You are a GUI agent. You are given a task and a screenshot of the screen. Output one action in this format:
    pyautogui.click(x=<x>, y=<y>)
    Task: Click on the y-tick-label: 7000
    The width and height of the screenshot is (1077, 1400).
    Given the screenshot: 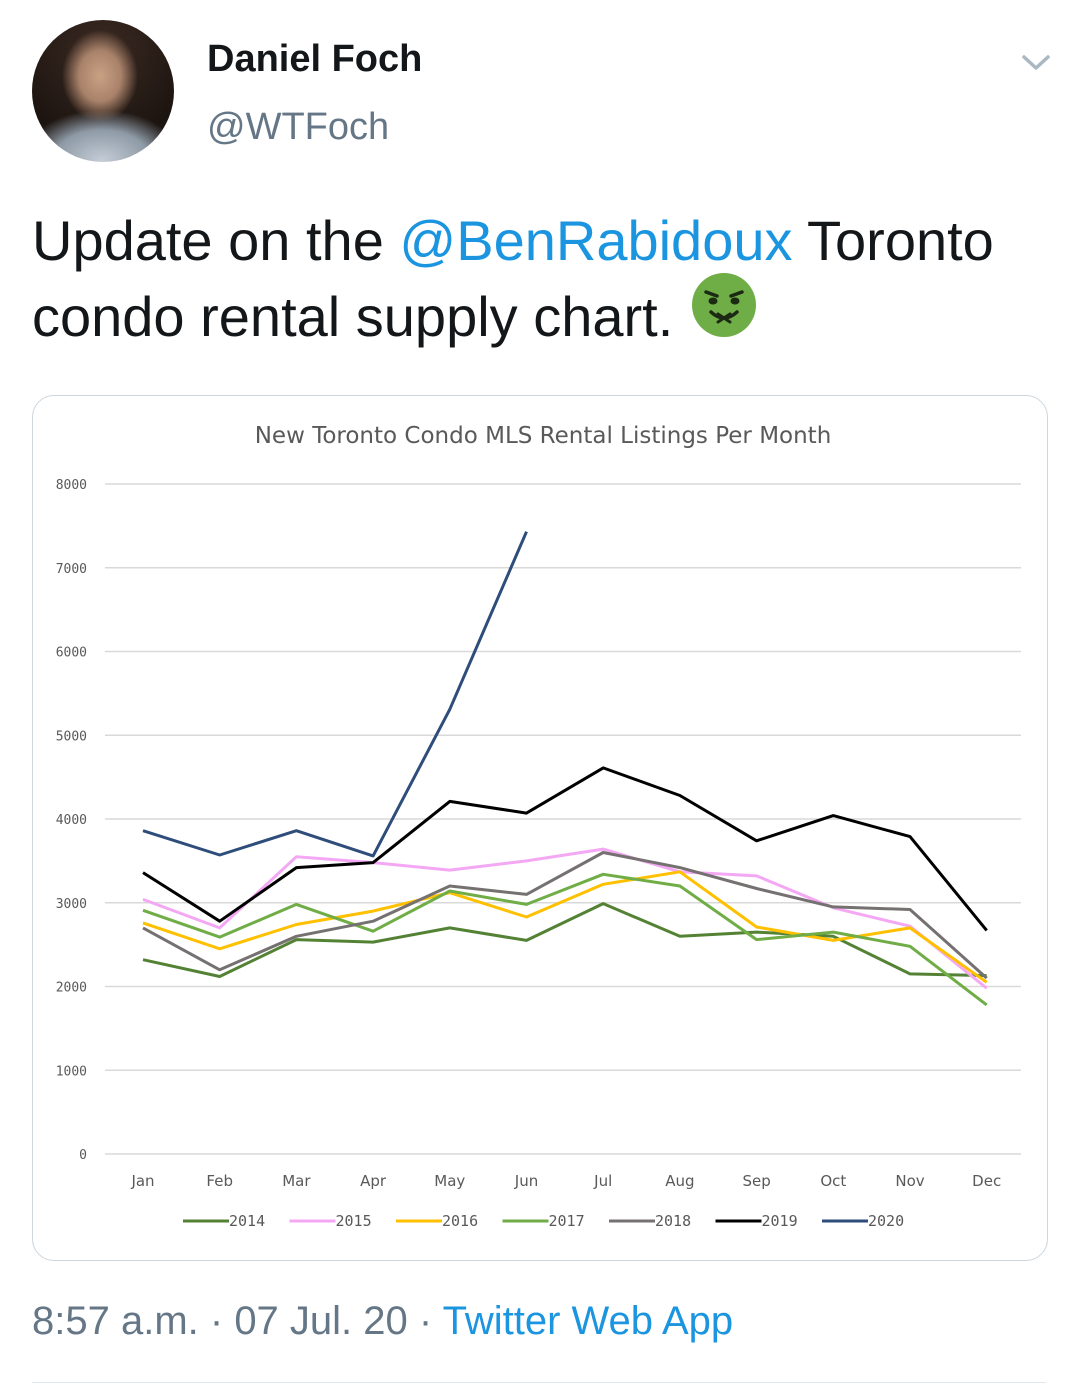 What is the action you would take?
    pyautogui.click(x=71, y=569)
    